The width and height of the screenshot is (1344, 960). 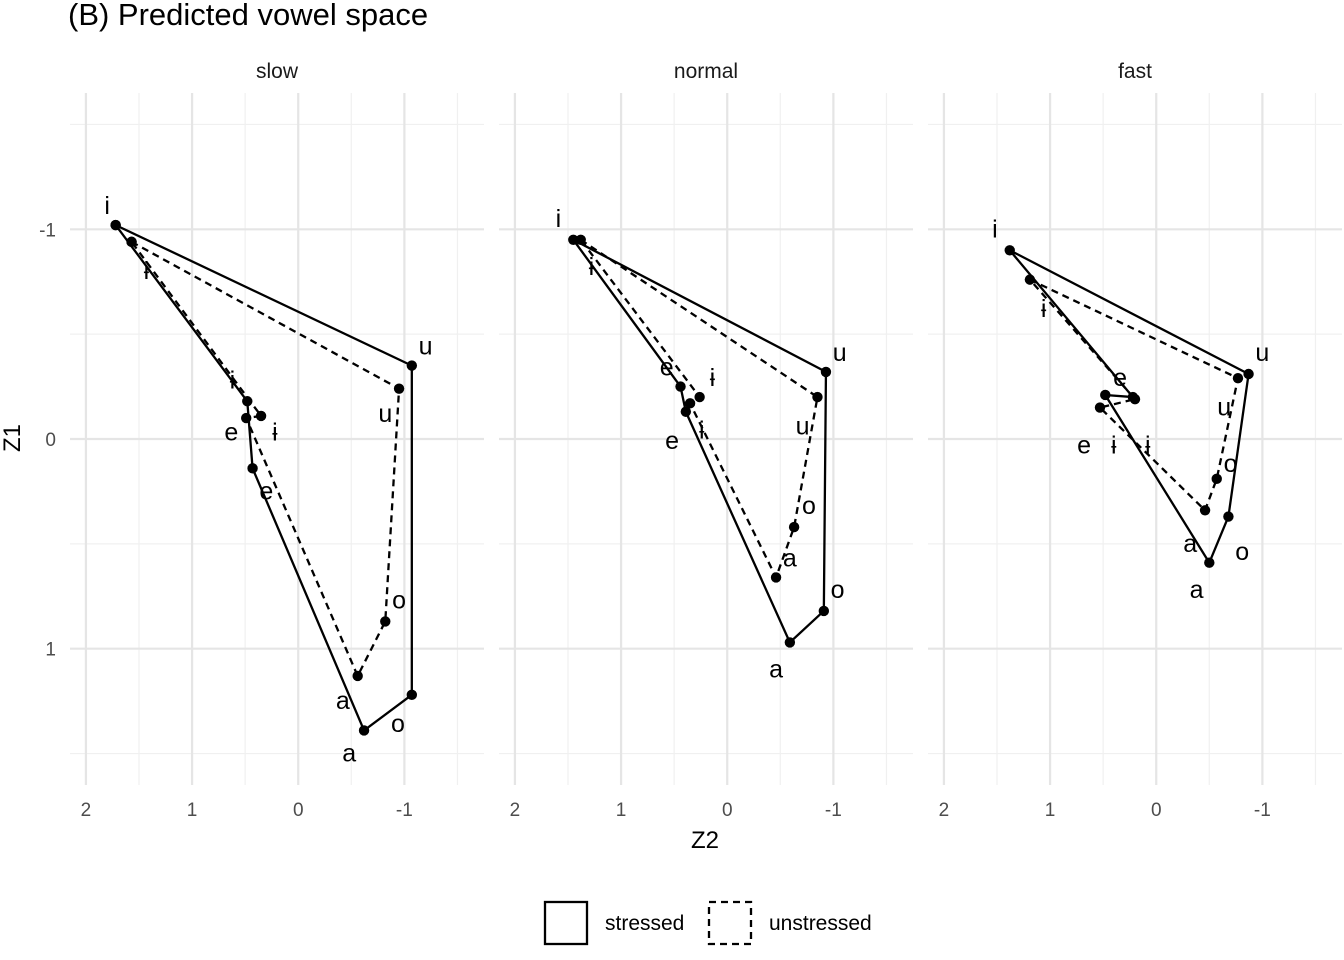 I want to click on legend-label-unstressed: unstressed, so click(x=820, y=923).